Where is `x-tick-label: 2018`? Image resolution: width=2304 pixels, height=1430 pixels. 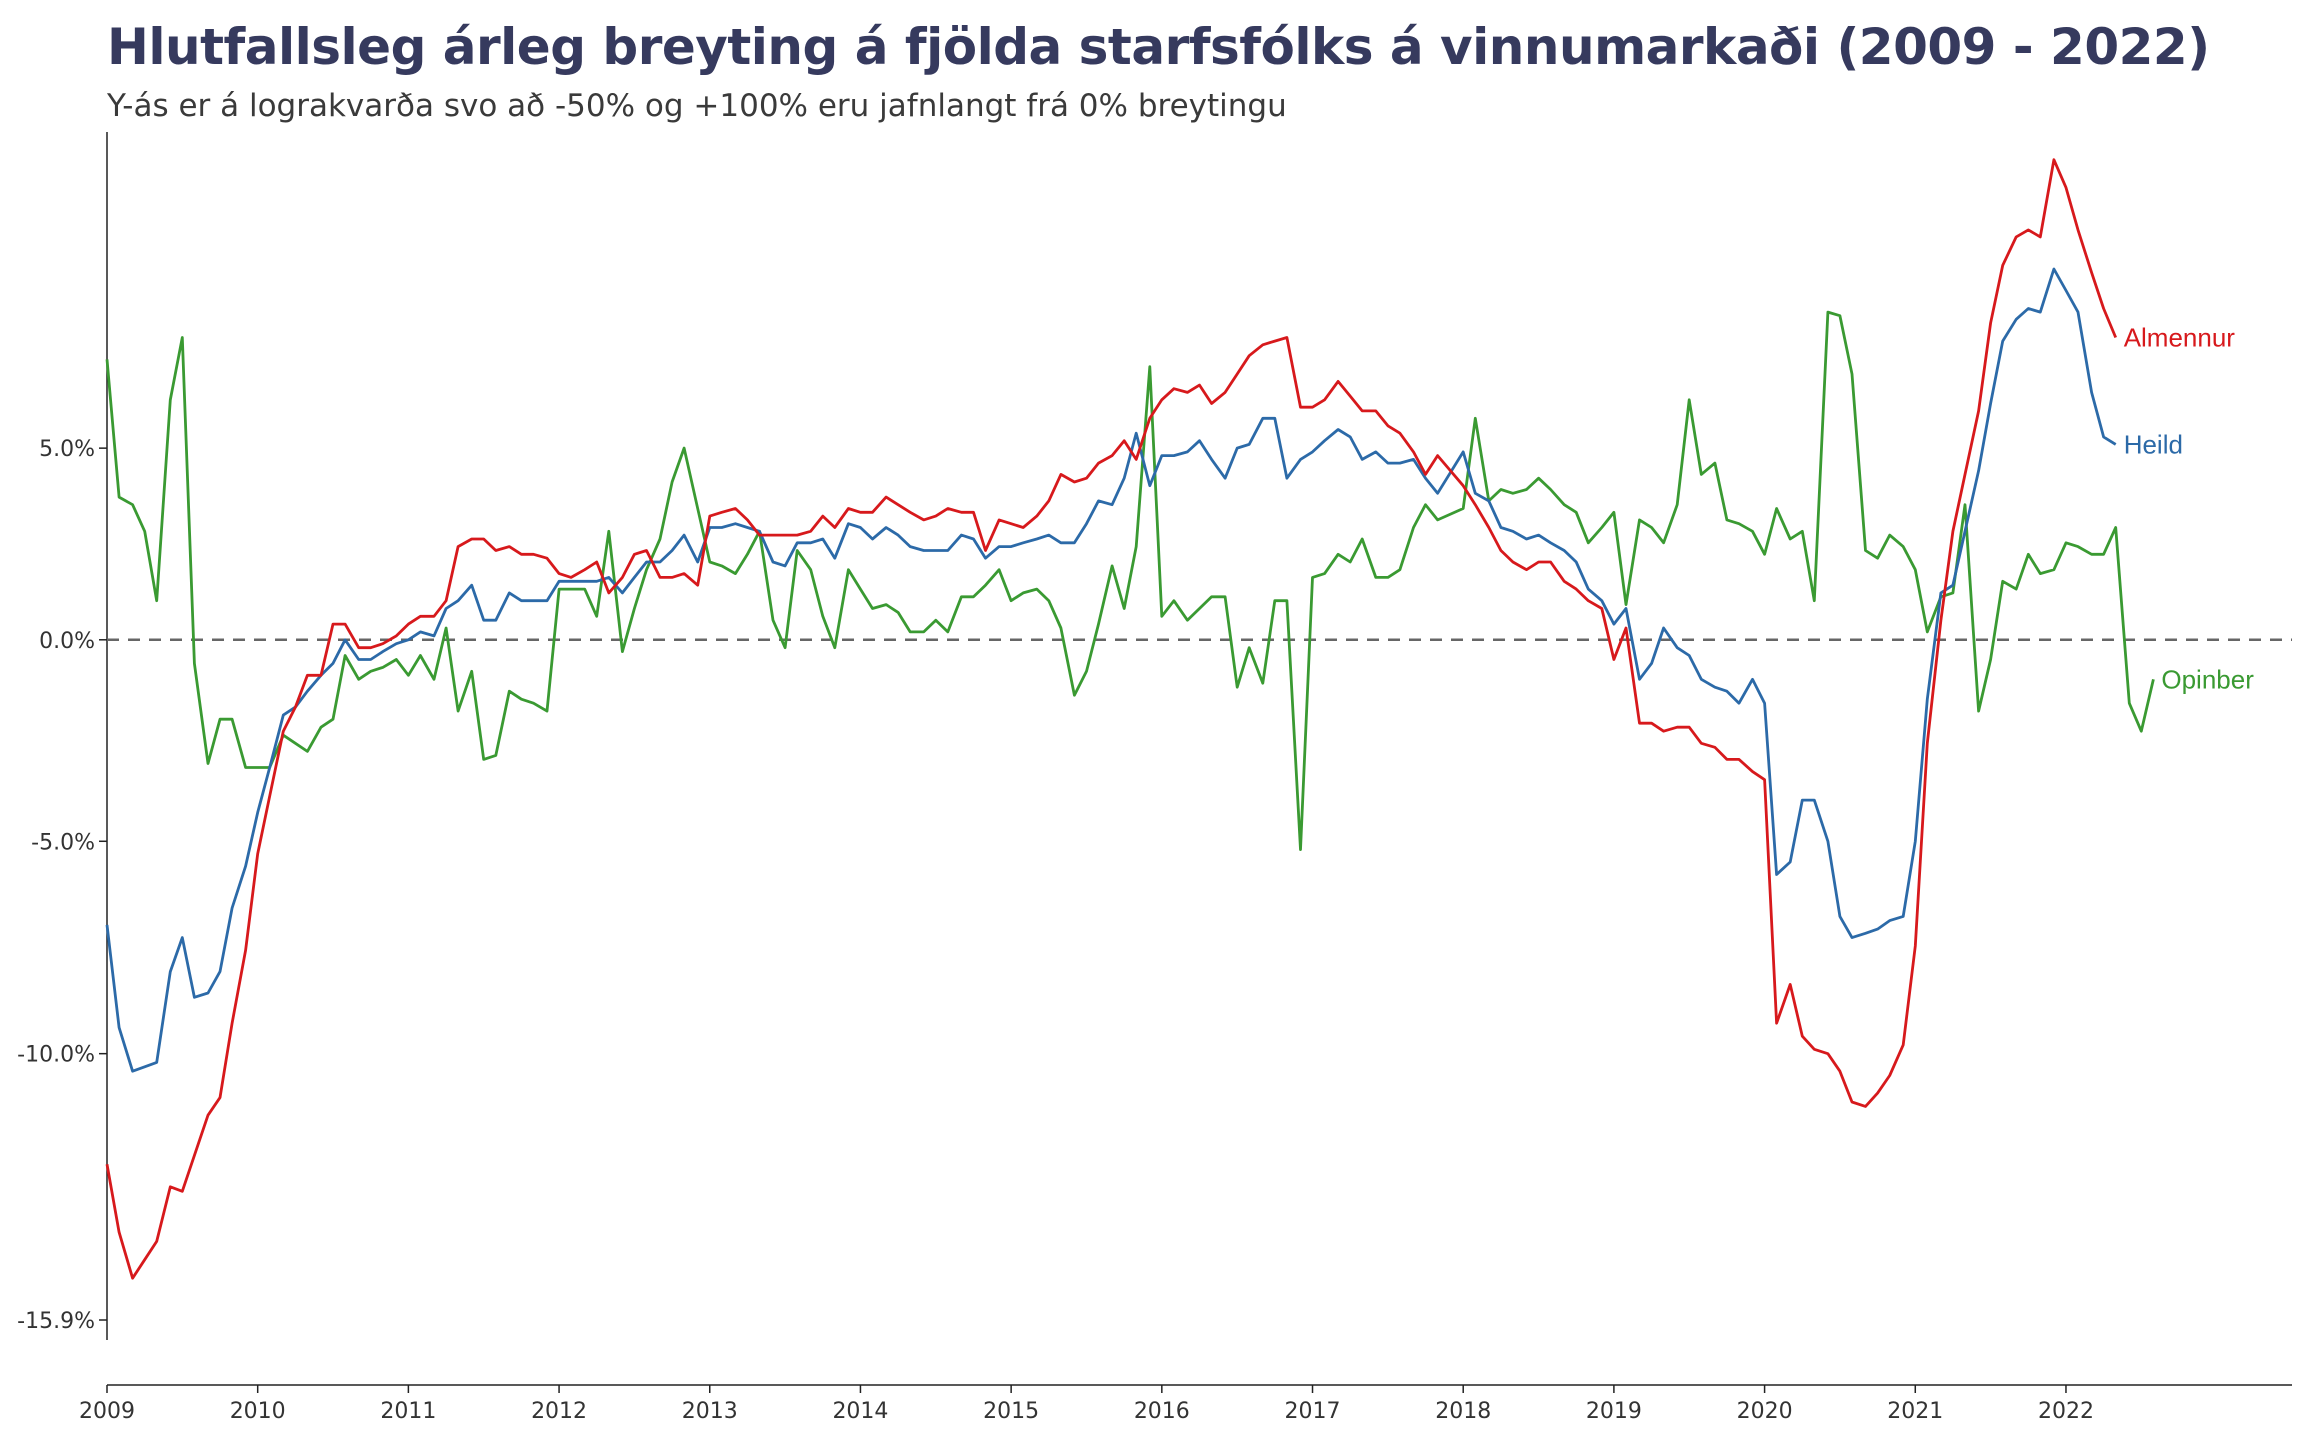
x-tick-label: 2018 is located at coordinates (1463, 1411).